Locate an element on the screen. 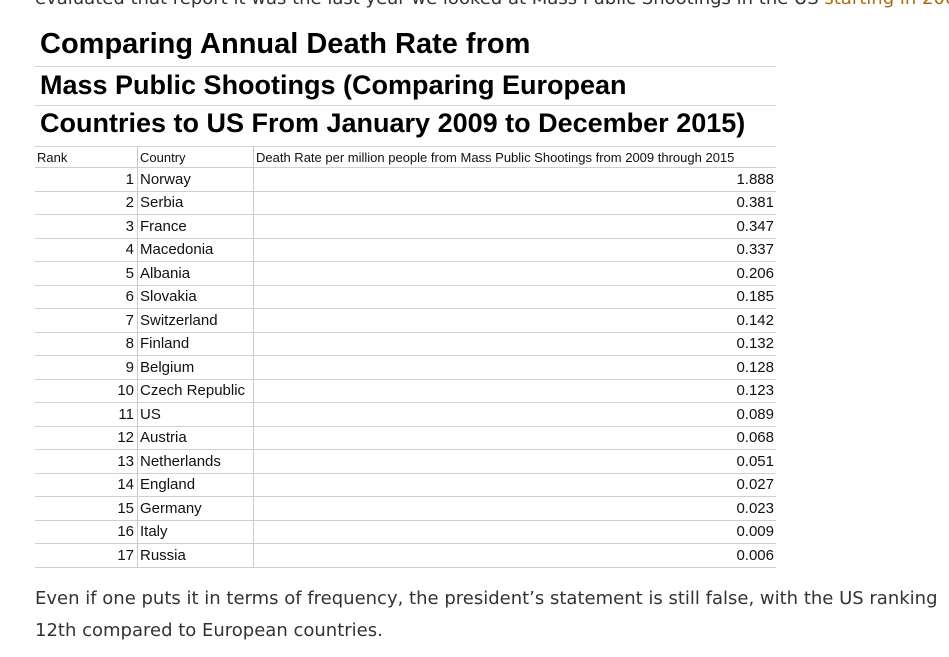 This screenshot has width=949, height=657. rank-cell: 11 is located at coordinates (86, 414).